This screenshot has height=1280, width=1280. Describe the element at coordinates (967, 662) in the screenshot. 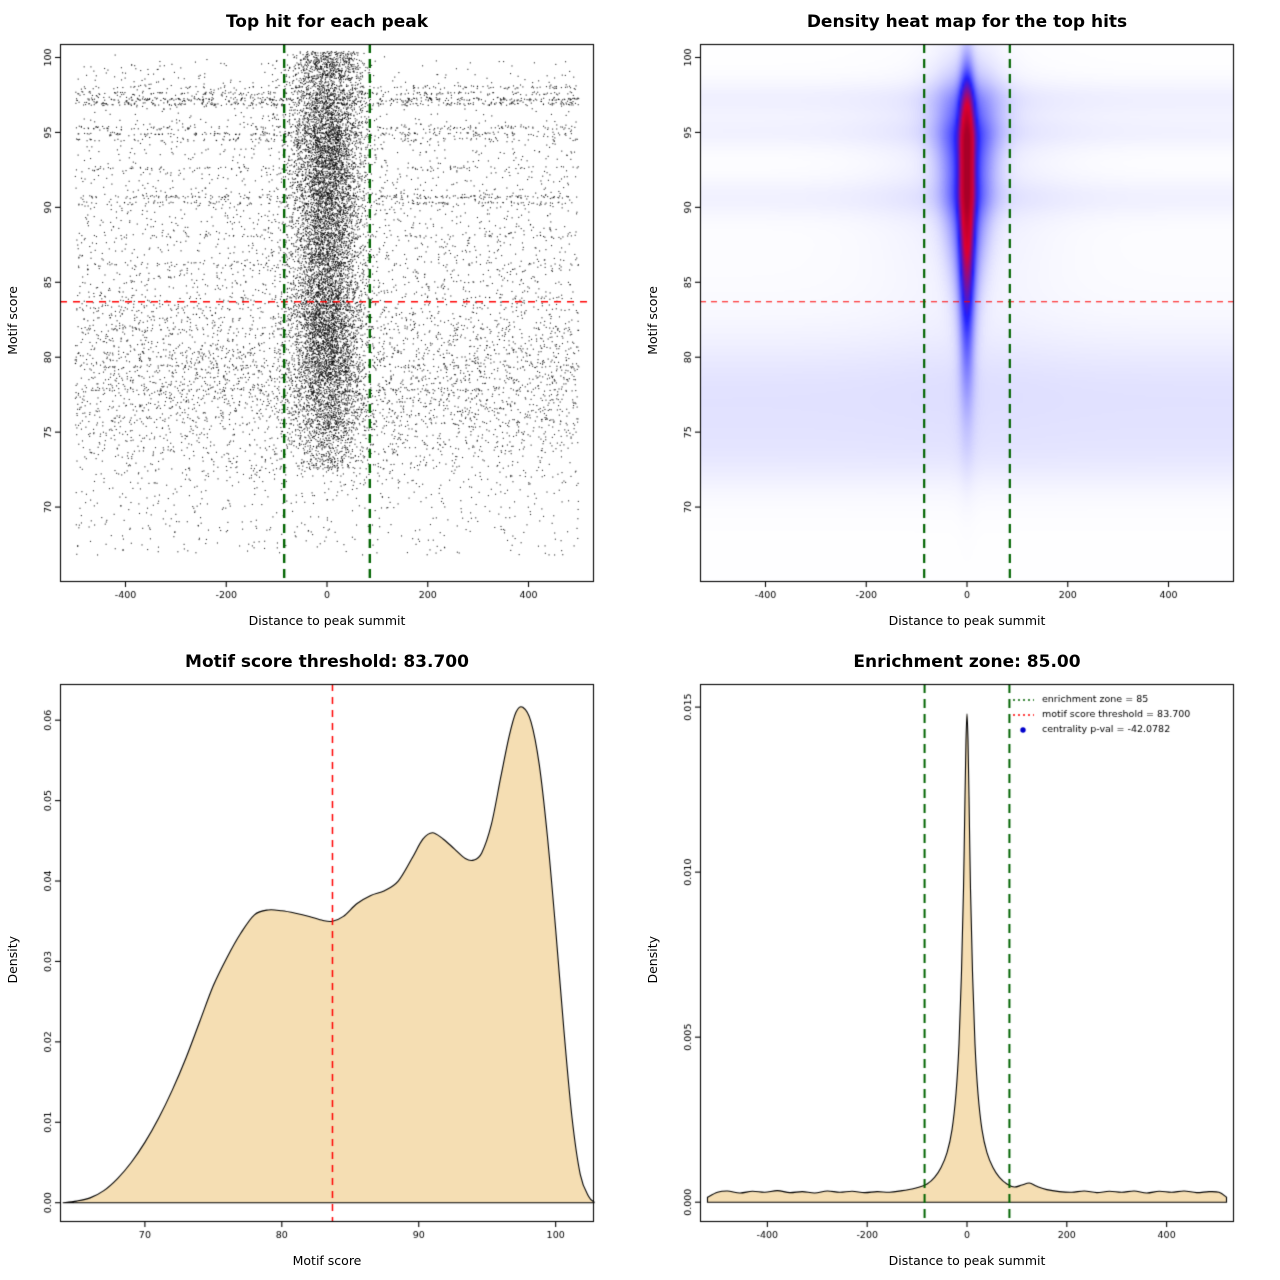

I see `chart-title: Enrichment zone: 85.00` at that location.